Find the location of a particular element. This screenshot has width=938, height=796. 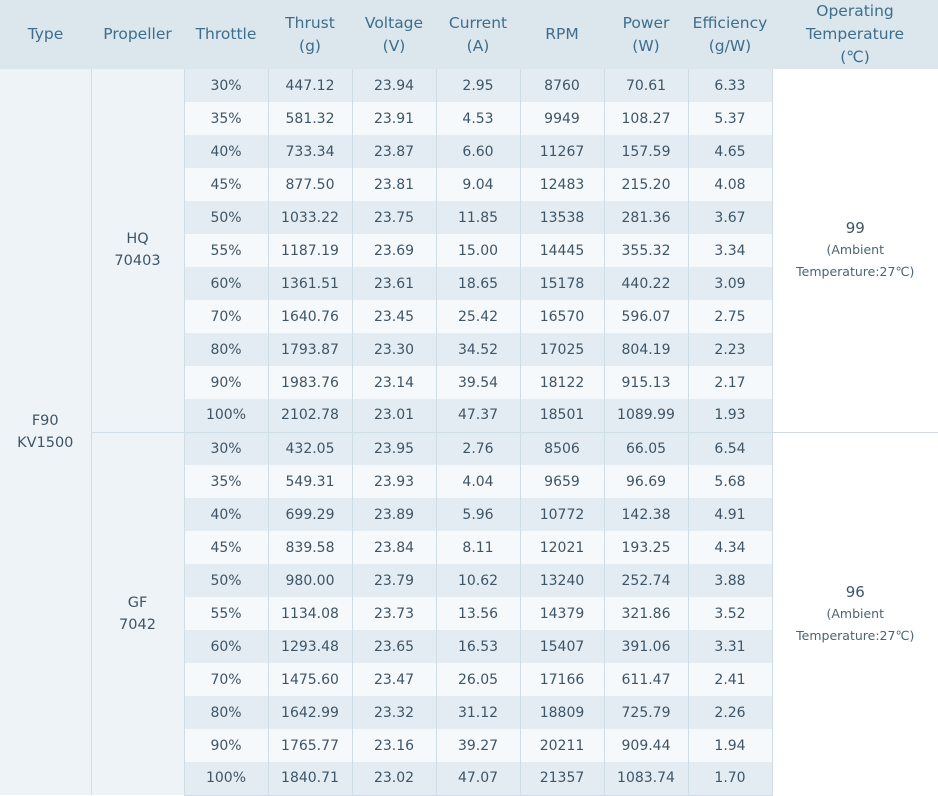

current-cell: 26.05 is located at coordinates (478, 679).